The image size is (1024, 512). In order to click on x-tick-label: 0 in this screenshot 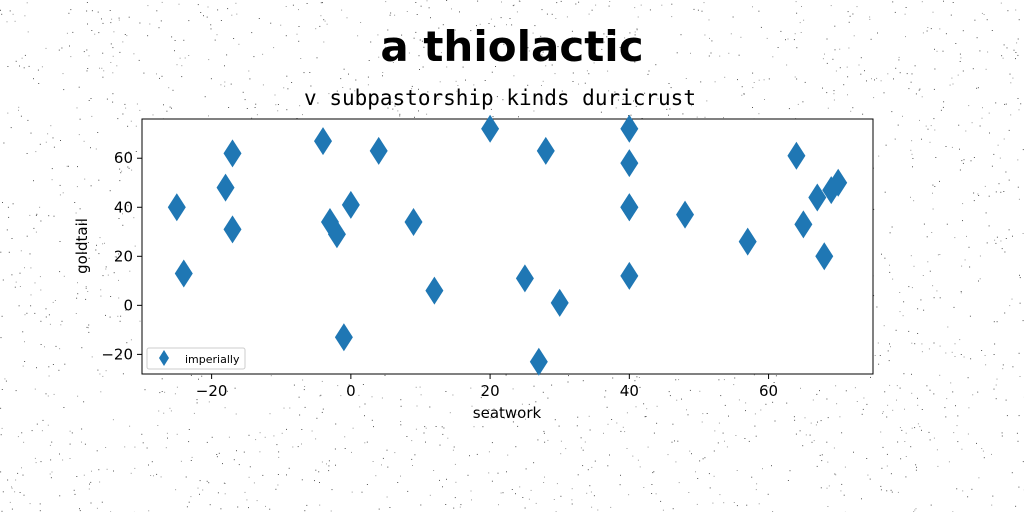, I will do `click(351, 391)`.